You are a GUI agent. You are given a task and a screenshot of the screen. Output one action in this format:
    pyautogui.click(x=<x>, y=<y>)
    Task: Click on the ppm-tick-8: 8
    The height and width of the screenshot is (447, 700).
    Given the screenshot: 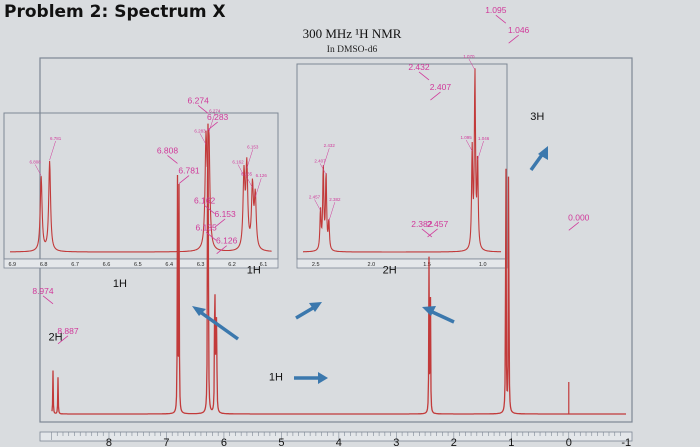 What is the action you would take?
    pyautogui.click(x=109, y=442)
    